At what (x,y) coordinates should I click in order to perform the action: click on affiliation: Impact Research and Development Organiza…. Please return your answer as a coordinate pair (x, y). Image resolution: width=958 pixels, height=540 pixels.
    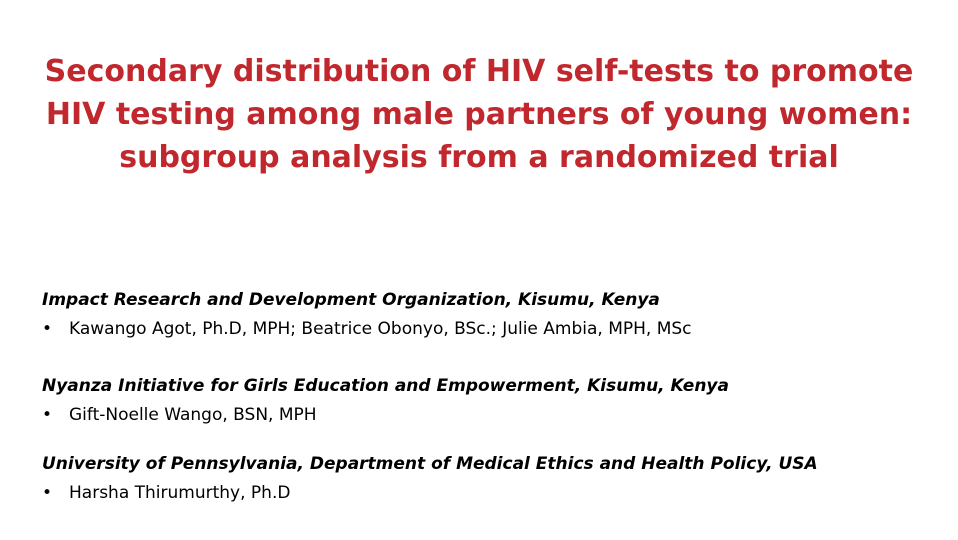
    Looking at the image, I should click on (492, 315).